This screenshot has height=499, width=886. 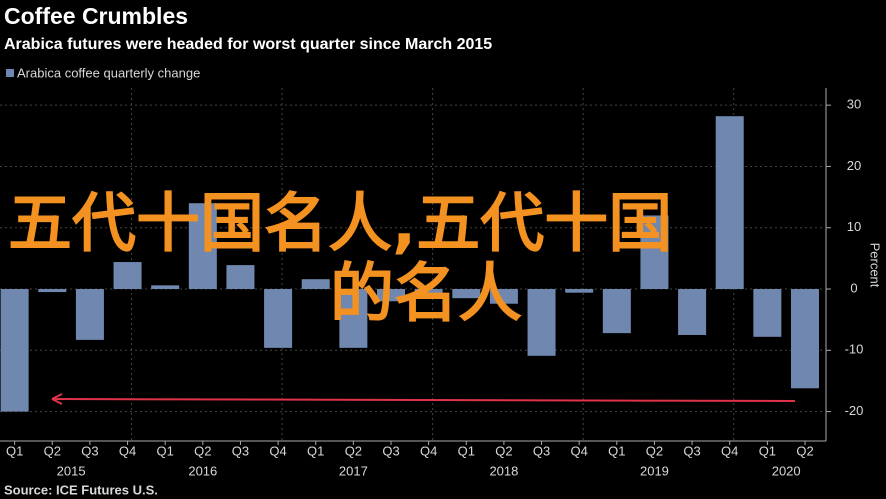 What do you see at coordinates (96, 16) in the screenshot?
I see `chart-title: Coffee Crumbles` at bounding box center [96, 16].